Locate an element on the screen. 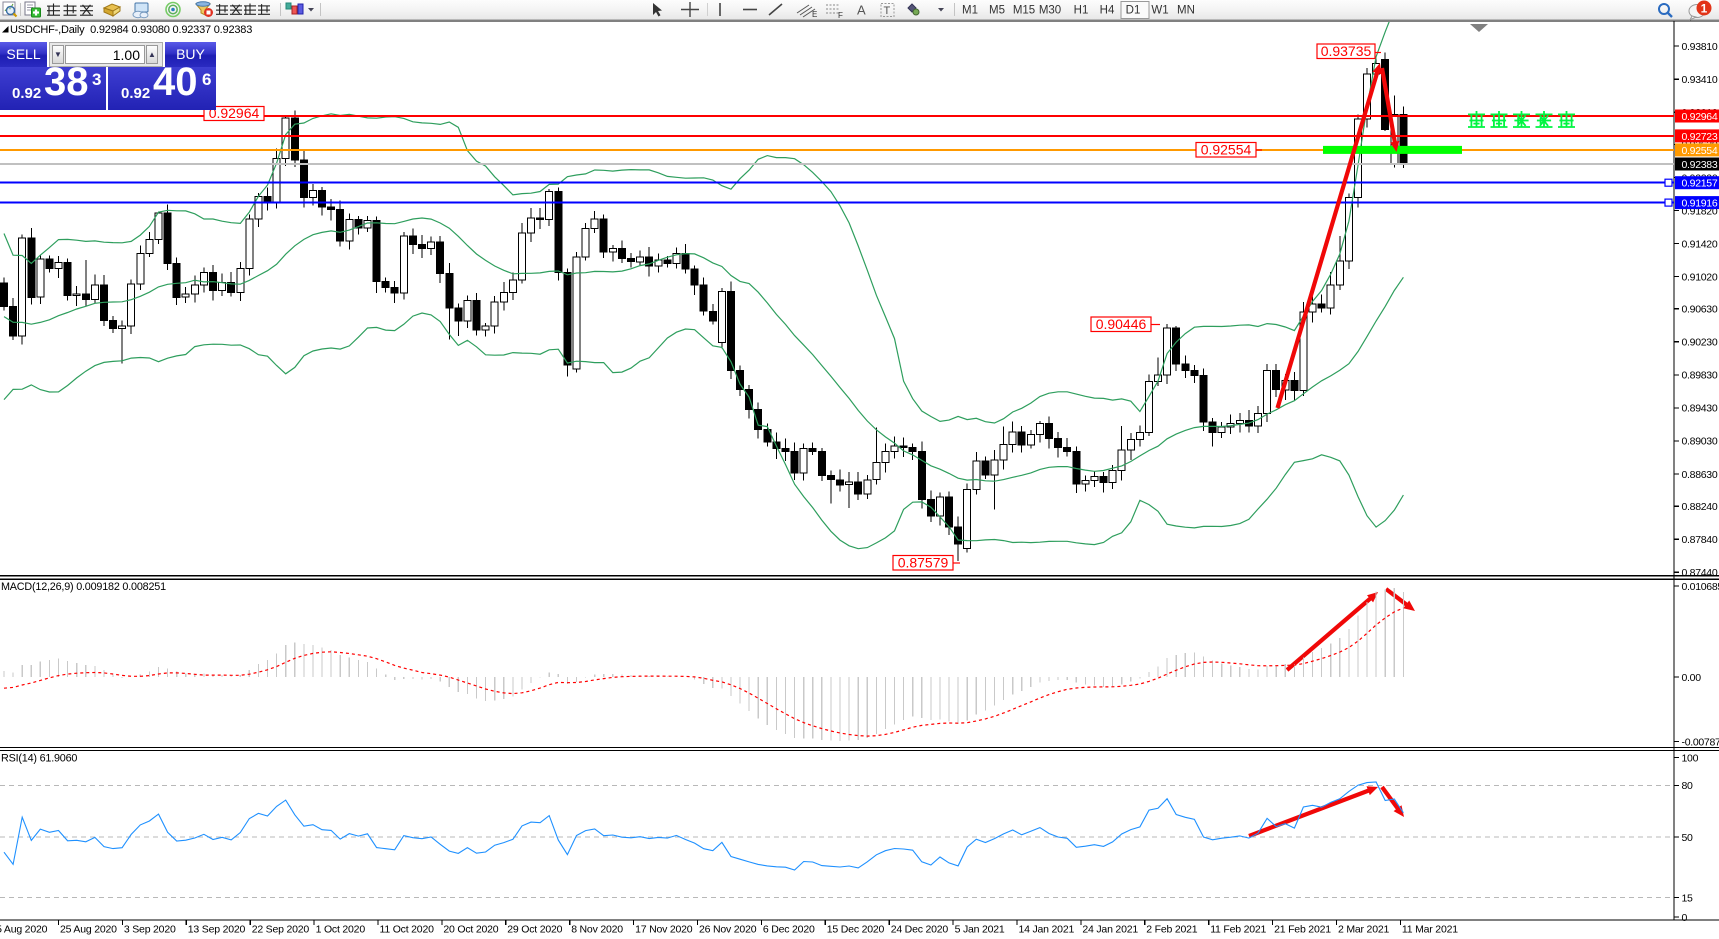 This screenshot has height=939, width=1719. svg-text: 22 Sep 2020 is located at coordinates (281, 930).